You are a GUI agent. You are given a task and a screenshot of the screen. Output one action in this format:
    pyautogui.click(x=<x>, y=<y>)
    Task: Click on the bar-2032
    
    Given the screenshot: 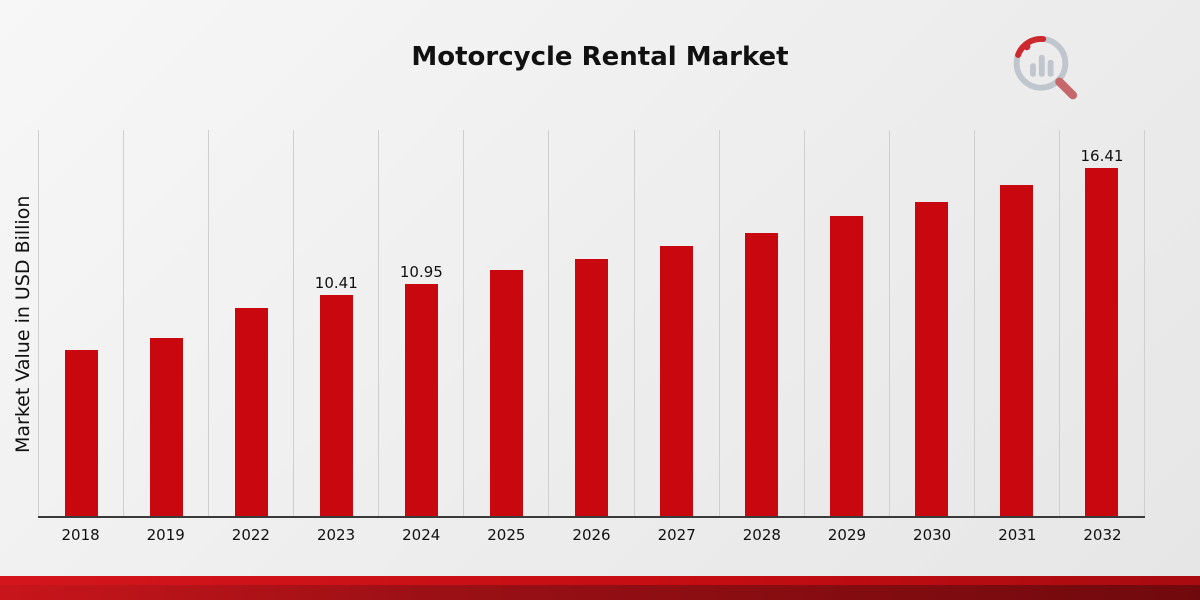 What is the action you would take?
    pyautogui.click(x=1102, y=342)
    